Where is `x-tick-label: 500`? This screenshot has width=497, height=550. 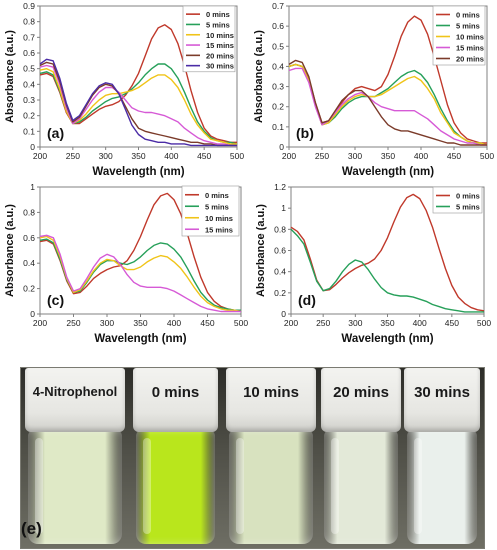
x-tick-label: 500 is located at coordinates (241, 323).